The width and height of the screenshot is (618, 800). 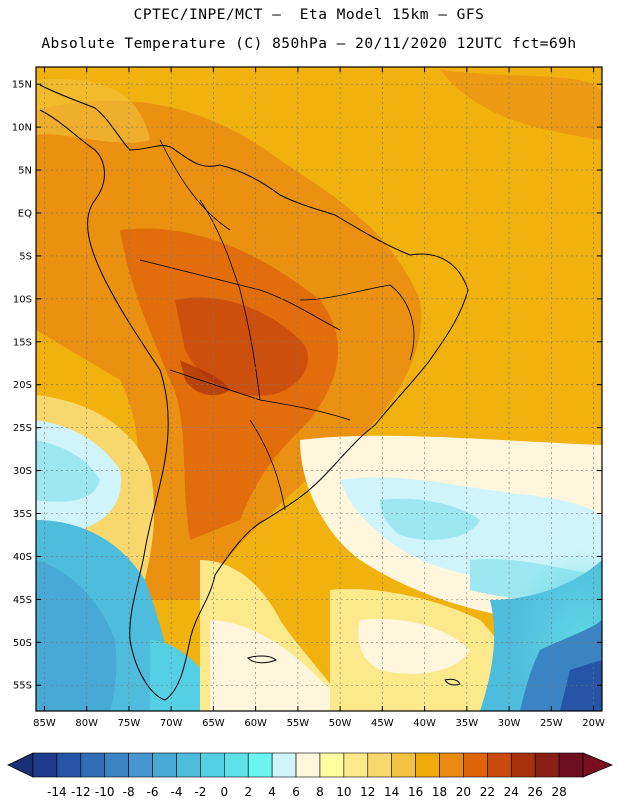 I want to click on lat-label: EQ, so click(x=25, y=213).